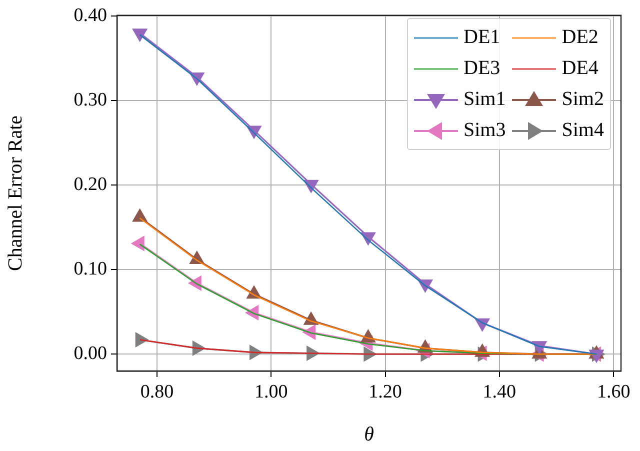 Image resolution: width=640 pixels, height=451 pixels. What do you see at coordinates (385, 391) in the screenshot?
I see `x-tick-label: 1.20` at bounding box center [385, 391].